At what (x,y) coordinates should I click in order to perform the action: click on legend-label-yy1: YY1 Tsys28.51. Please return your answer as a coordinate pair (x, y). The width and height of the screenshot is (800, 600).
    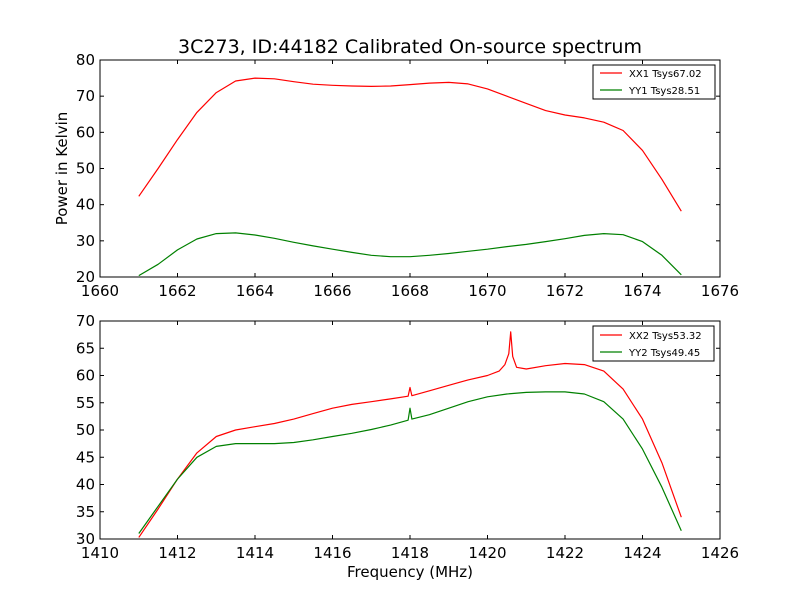
    Looking at the image, I should click on (664, 91).